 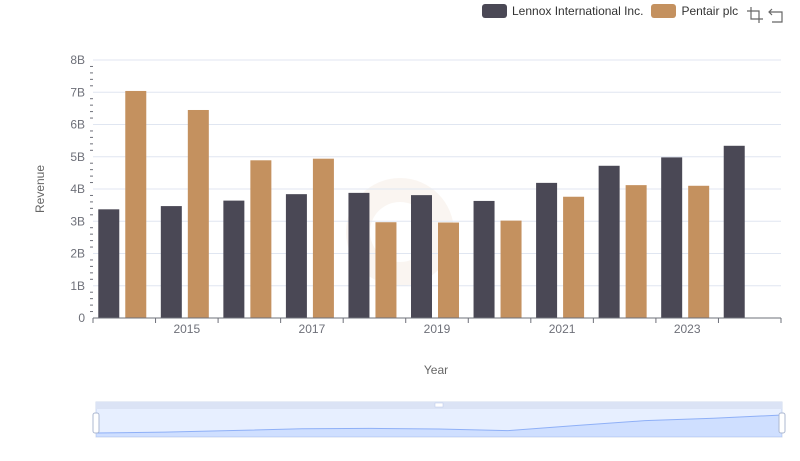 I want to click on x-tick-label: 2015, so click(x=186, y=329).